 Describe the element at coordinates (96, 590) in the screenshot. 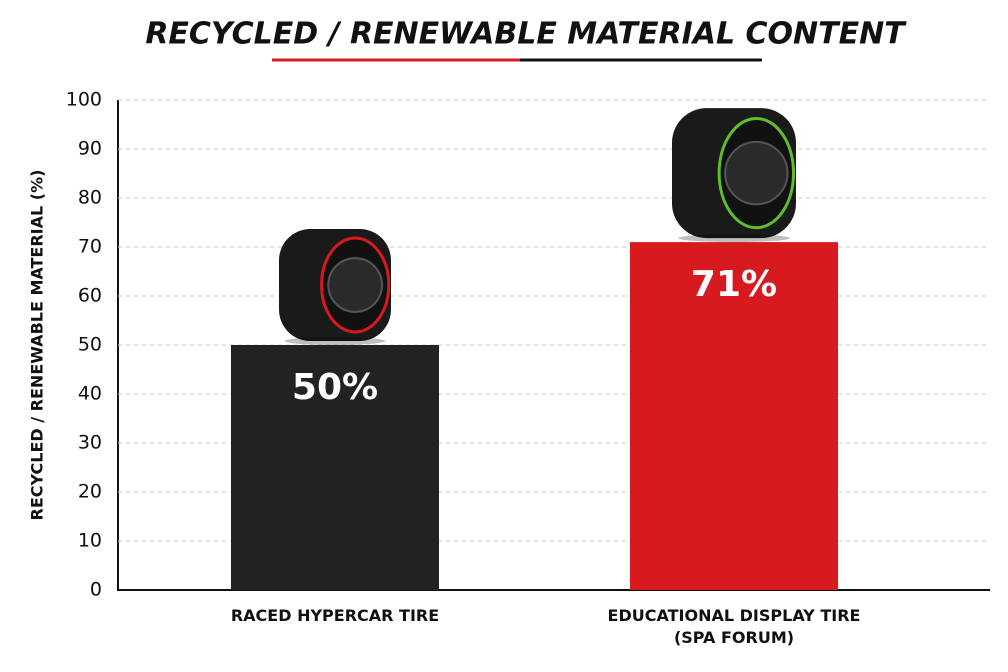

I see `y-tick-label: 0` at that location.